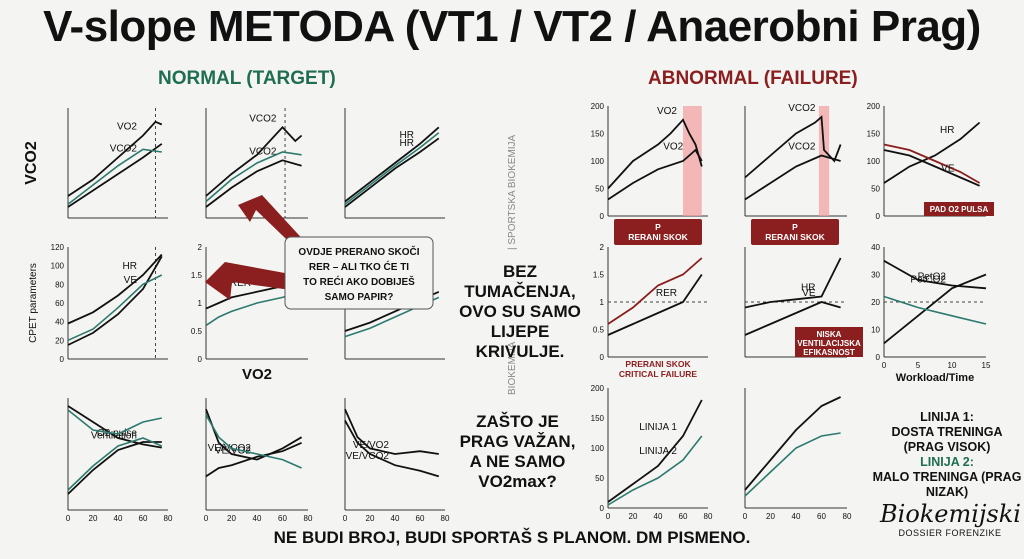 Image resolution: width=1024 pixels, height=559 pixels. I want to click on annotation-text: PRERANI SKOK, so click(658, 364).